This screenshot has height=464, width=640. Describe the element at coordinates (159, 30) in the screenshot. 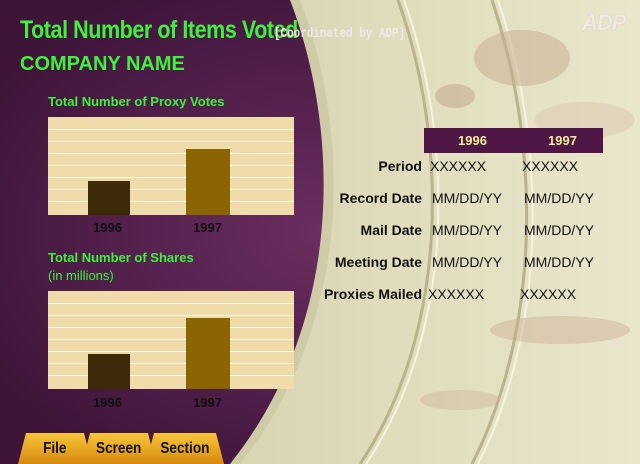

I see `page-title: Total Number of Items Voted` at that location.